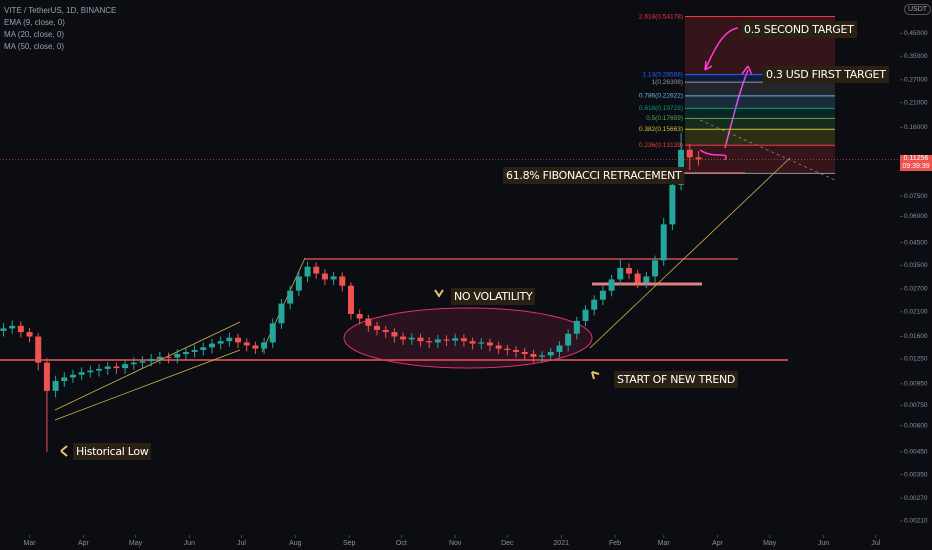 The image size is (932, 550). What do you see at coordinates (147, 366) in the screenshot?
I see `channel-top` at bounding box center [147, 366].